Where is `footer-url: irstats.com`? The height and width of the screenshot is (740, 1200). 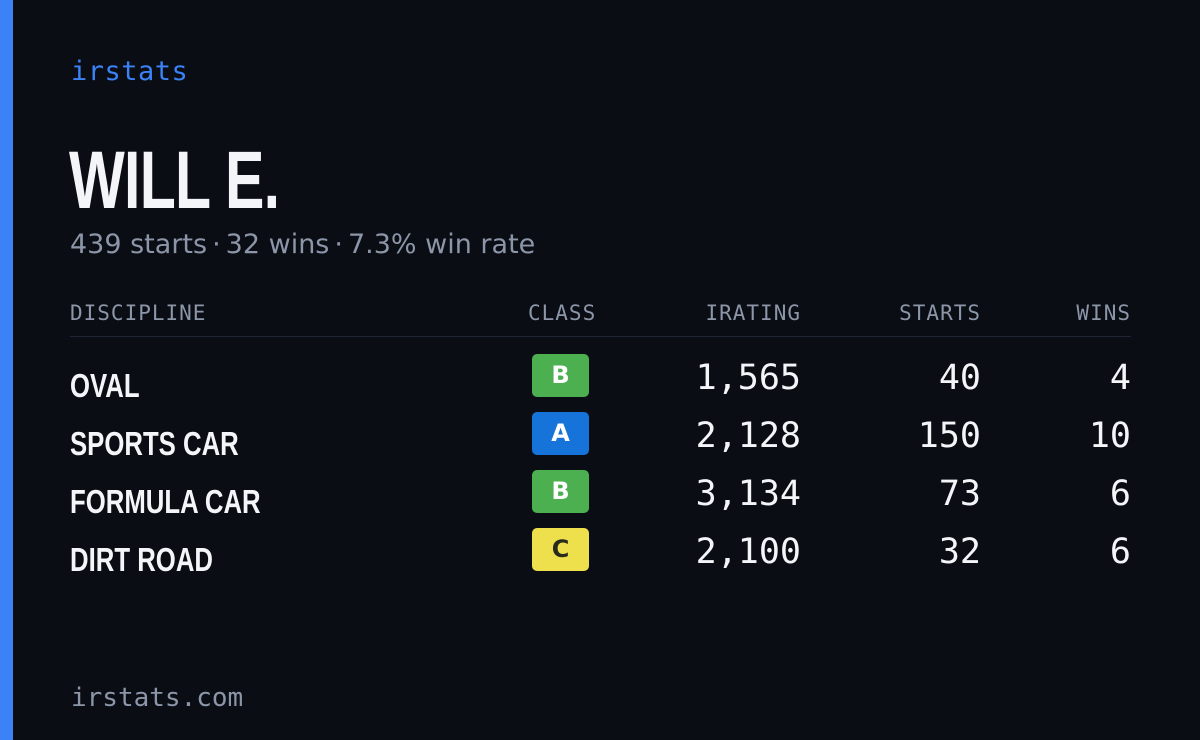
footer-url: irstats.com is located at coordinates (157, 698).